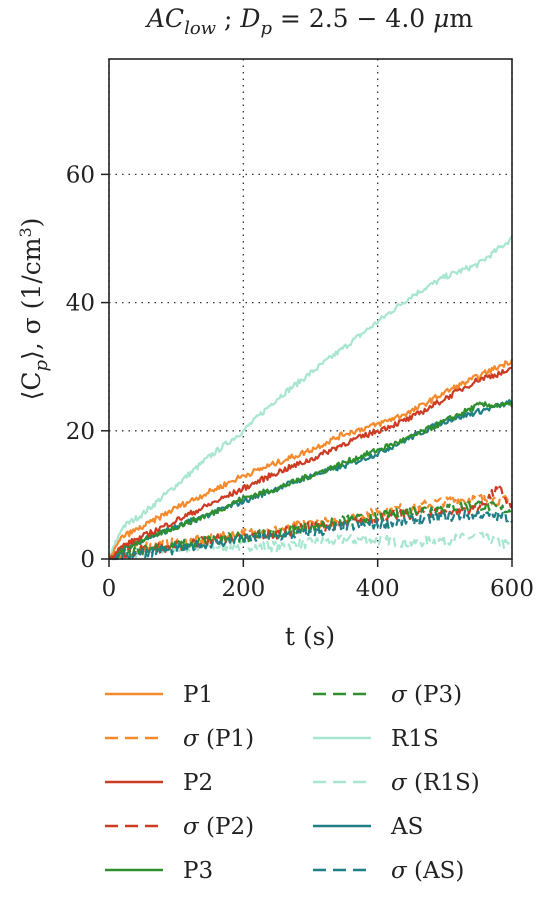 The width and height of the screenshot is (536, 898). I want to click on y-tick-label: 0, so click(87, 560).